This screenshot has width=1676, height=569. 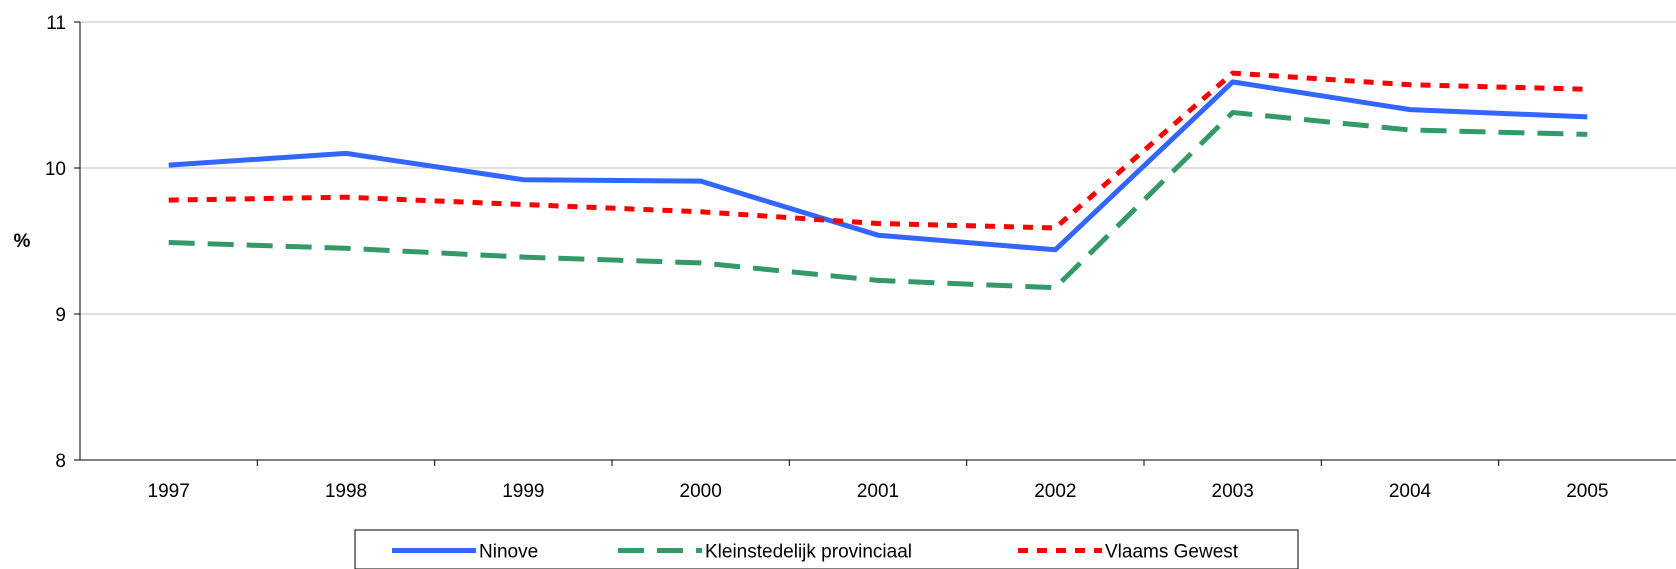 What do you see at coordinates (1587, 491) in the screenshot?
I see `x-tick-label: 2005` at bounding box center [1587, 491].